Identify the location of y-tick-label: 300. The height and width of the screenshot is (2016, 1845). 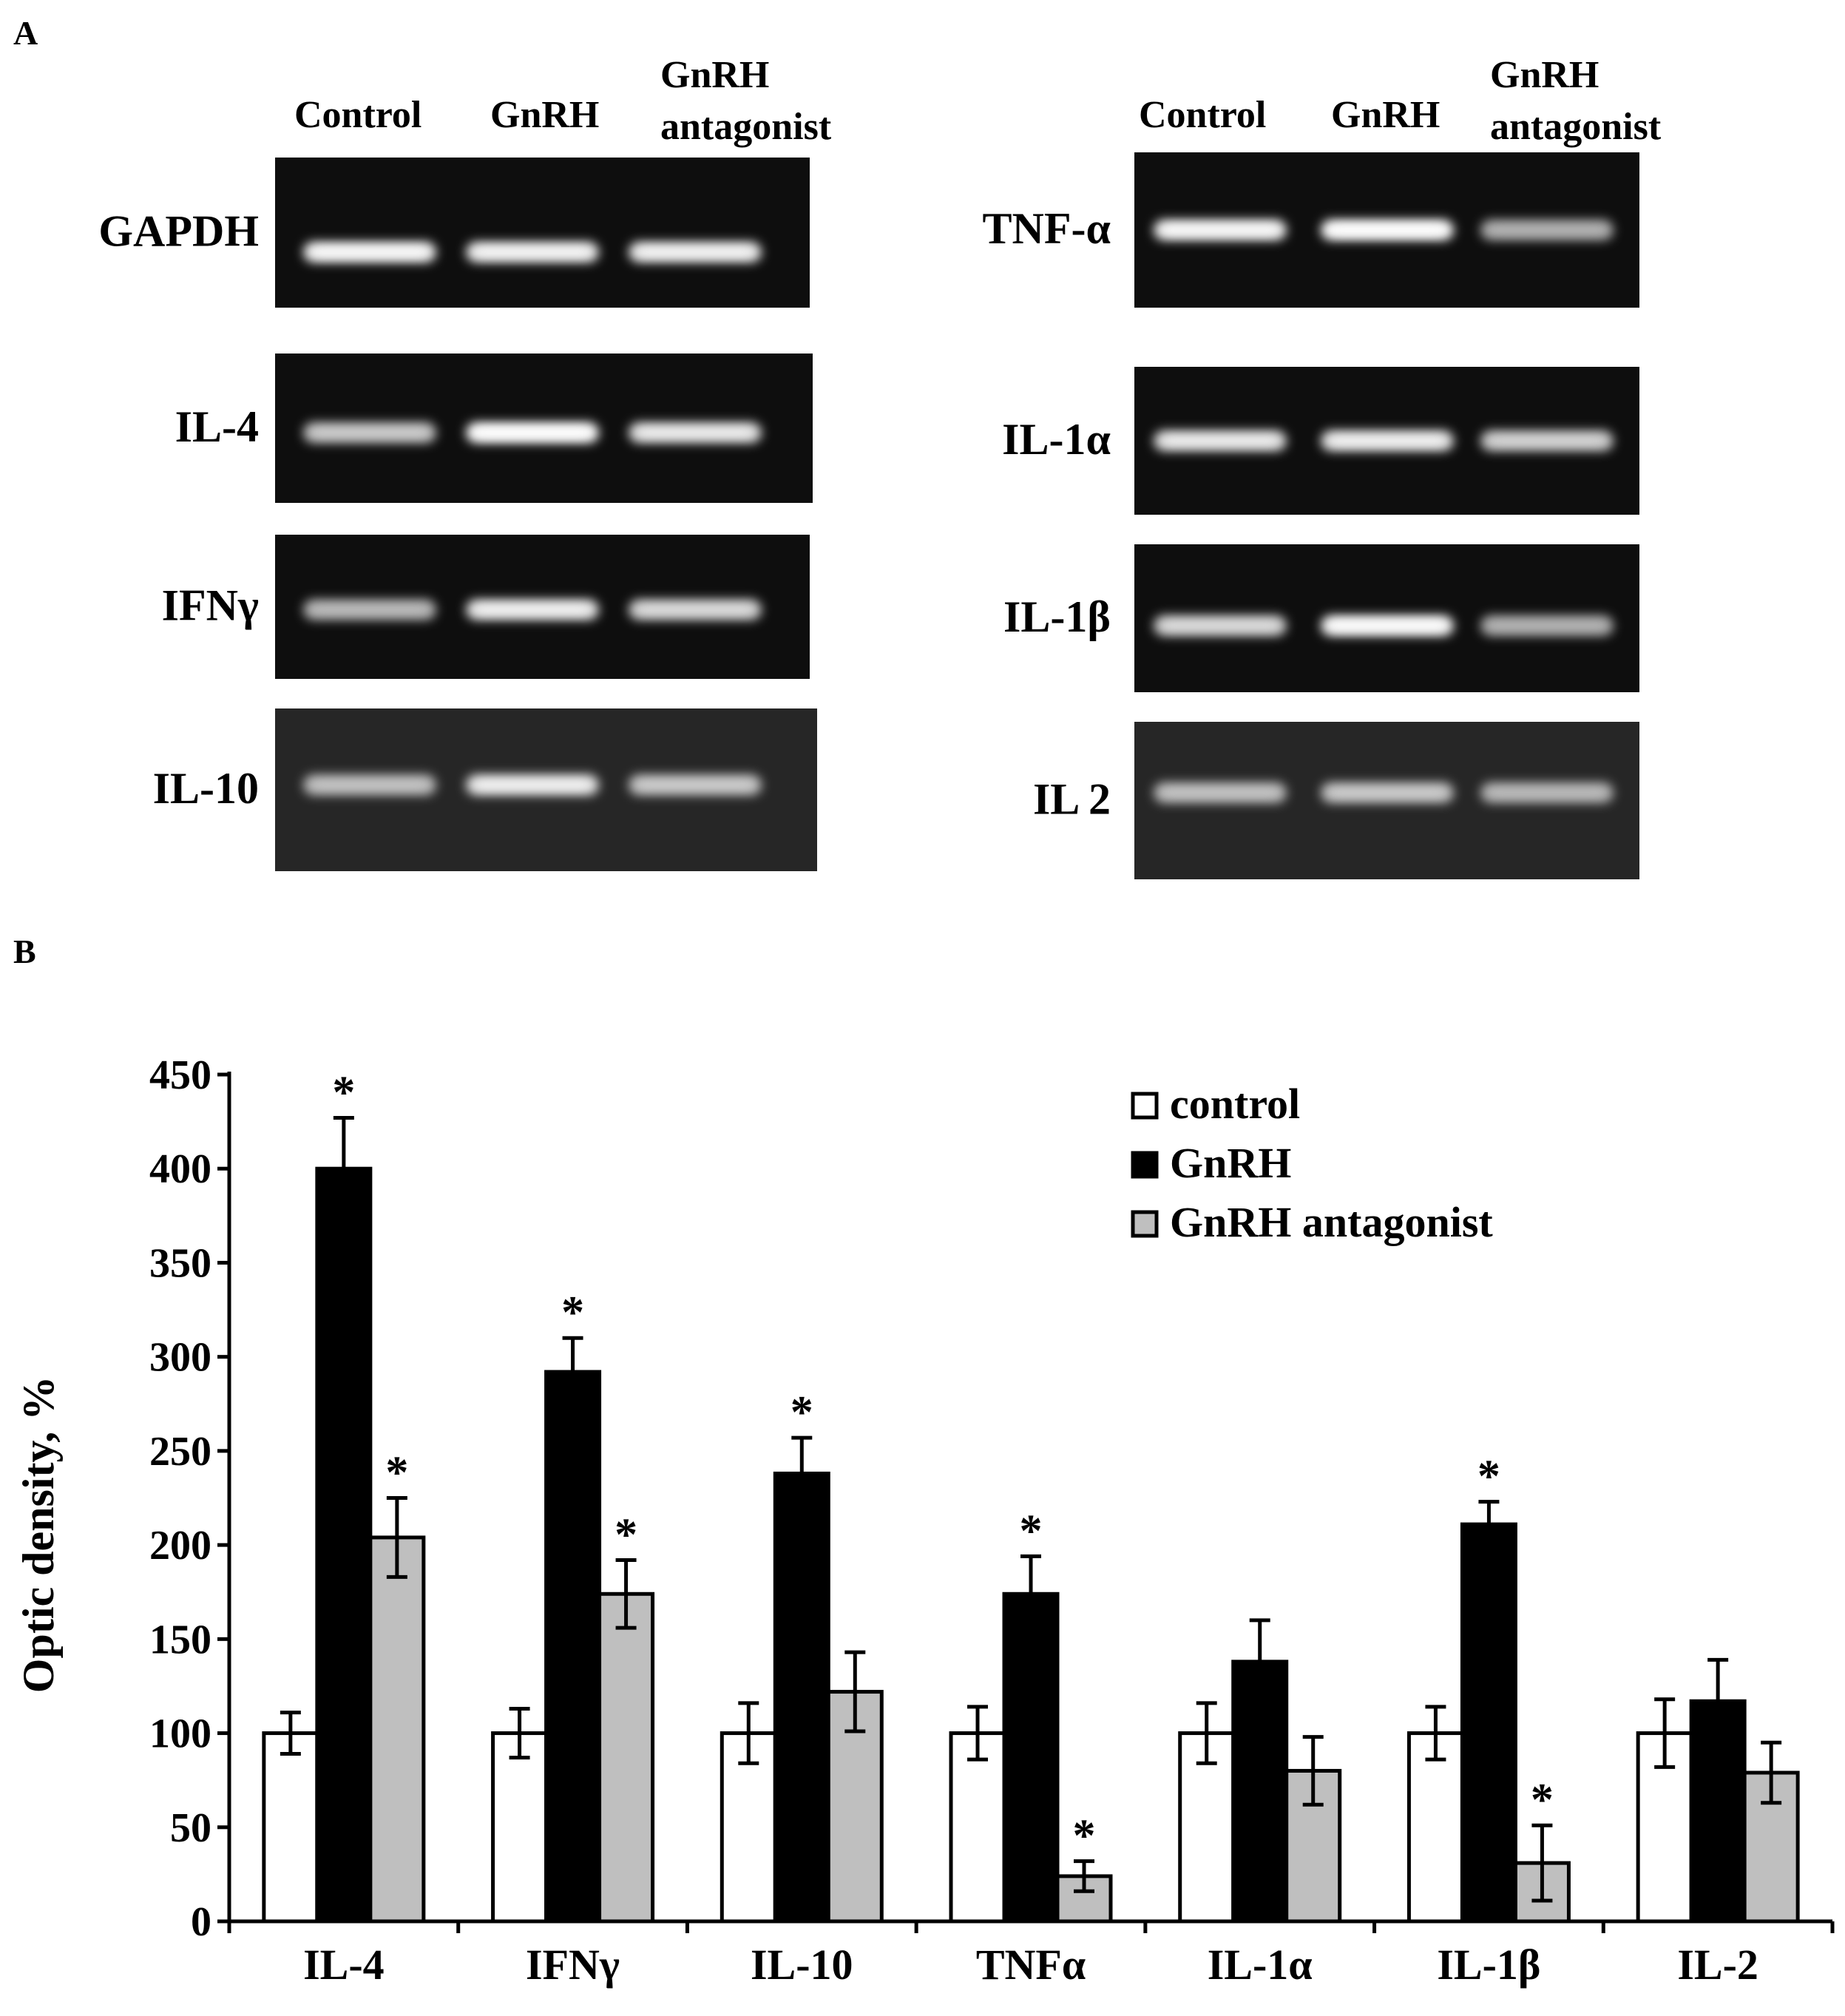
(180, 1358).